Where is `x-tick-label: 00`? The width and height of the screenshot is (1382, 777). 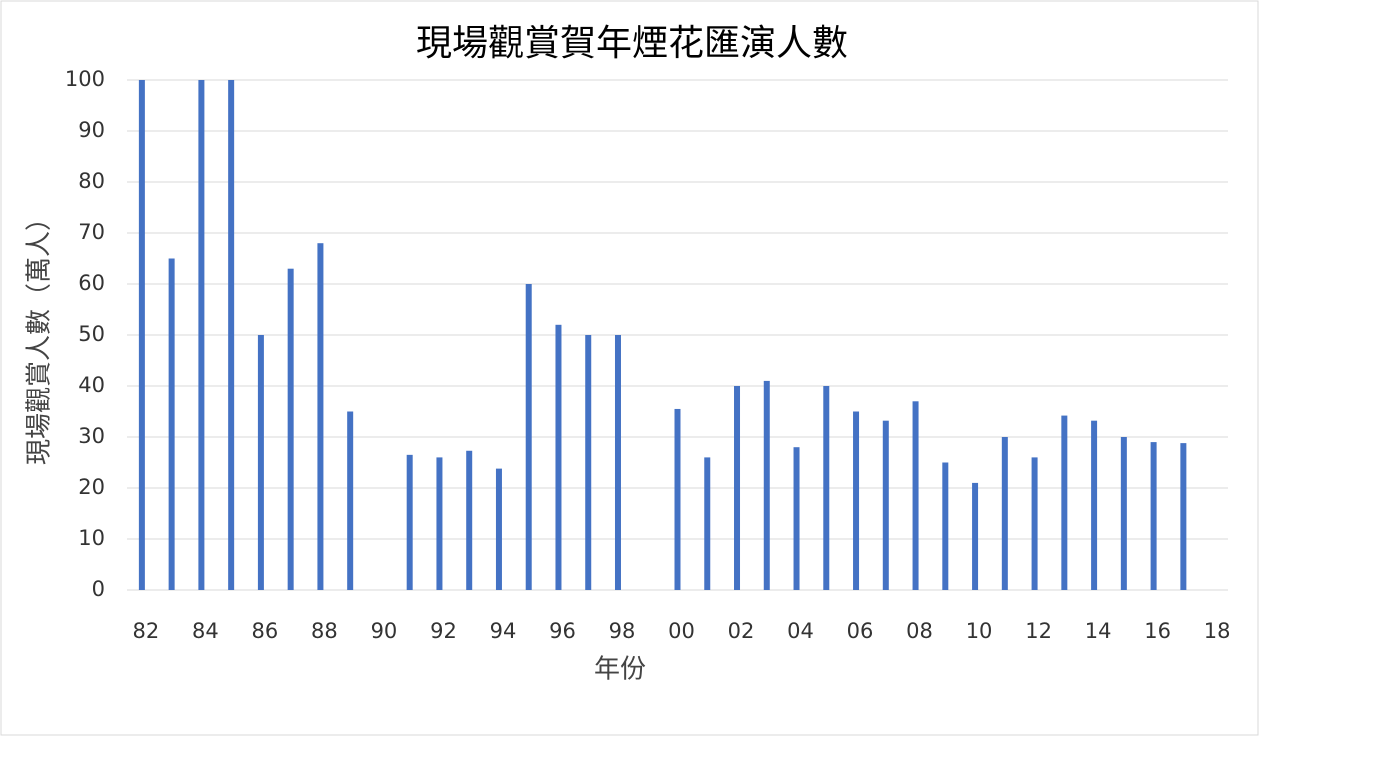 x-tick-label: 00 is located at coordinates (681, 631).